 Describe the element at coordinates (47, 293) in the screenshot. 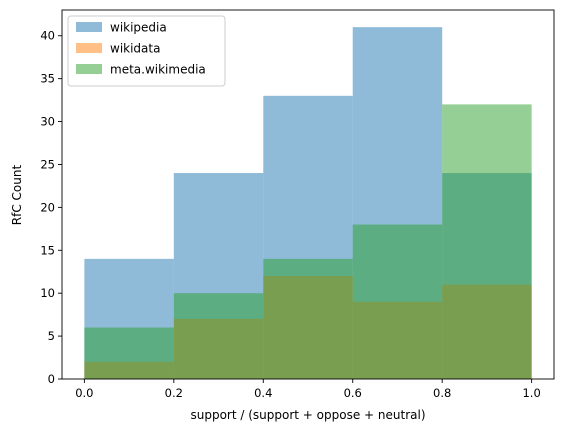

I see `y-tick-label: 10` at that location.